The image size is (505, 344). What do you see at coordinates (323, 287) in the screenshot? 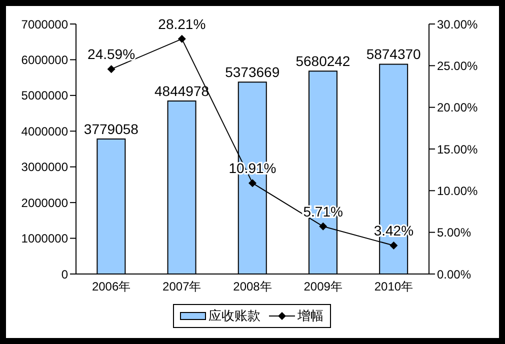
I see `x-tick-label: 2009年` at bounding box center [323, 287].